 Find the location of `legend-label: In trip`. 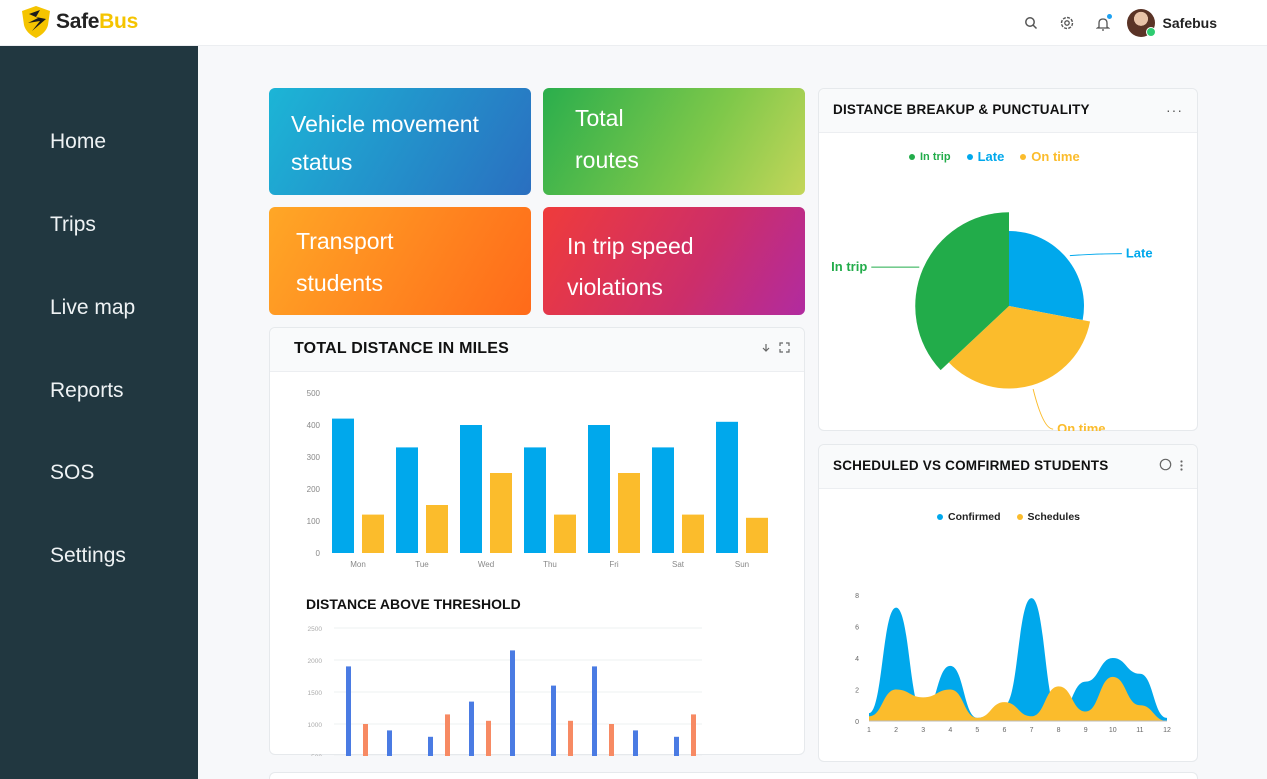

legend-label: In trip is located at coordinates (935, 156).